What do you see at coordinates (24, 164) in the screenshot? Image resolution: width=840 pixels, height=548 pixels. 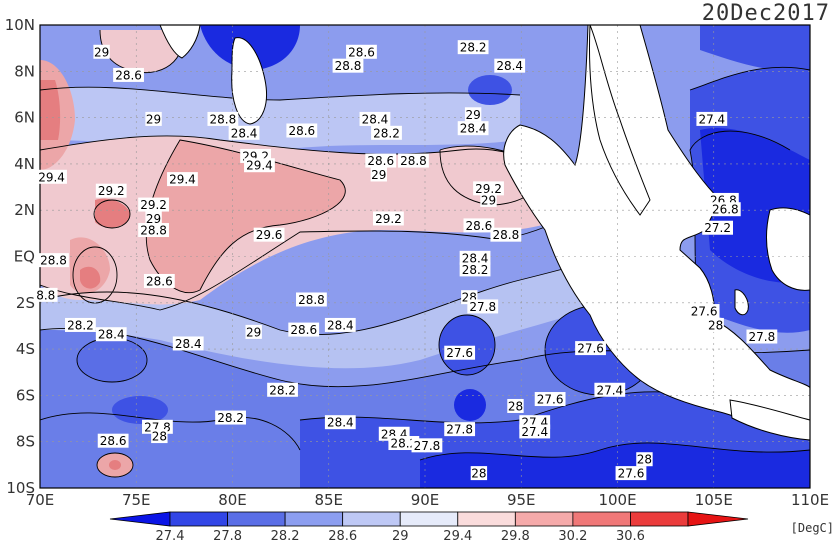 I see `lat-label: 4N` at bounding box center [24, 164].